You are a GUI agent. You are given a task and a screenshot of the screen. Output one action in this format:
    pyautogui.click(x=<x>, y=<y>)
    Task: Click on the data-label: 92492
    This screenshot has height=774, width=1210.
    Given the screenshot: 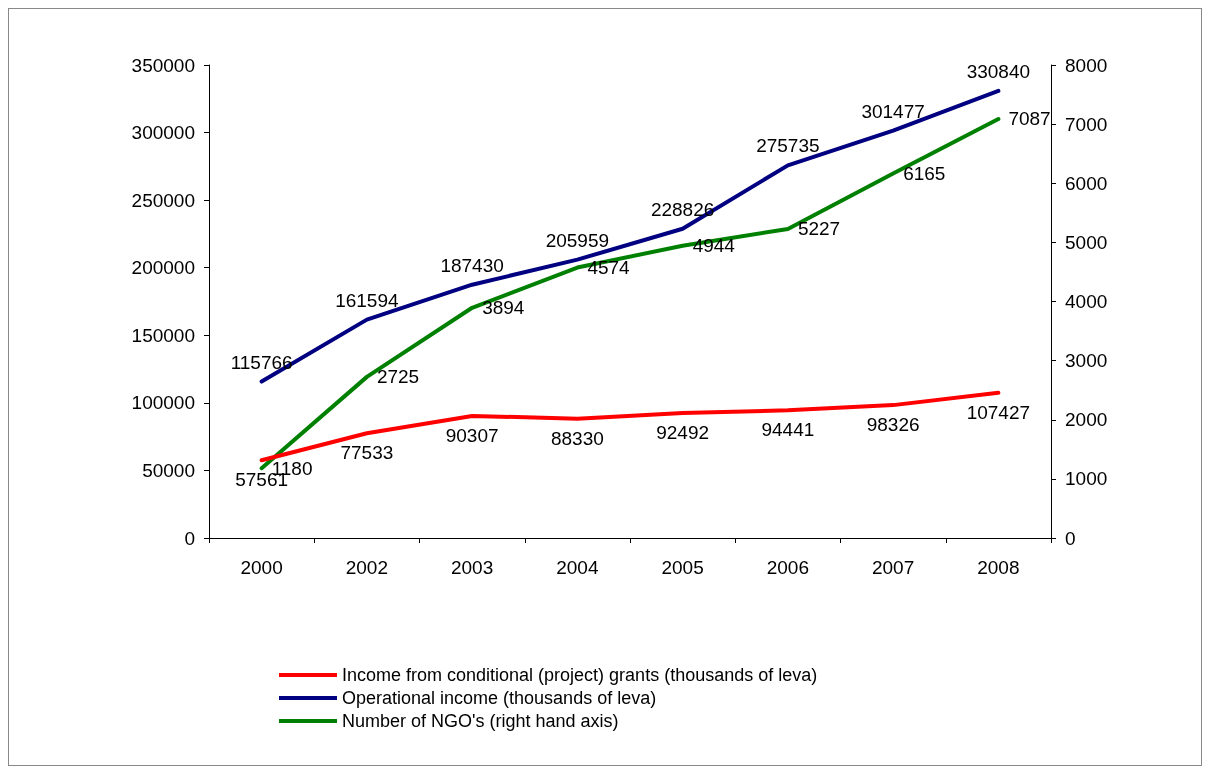 What is the action you would take?
    pyautogui.click(x=683, y=432)
    